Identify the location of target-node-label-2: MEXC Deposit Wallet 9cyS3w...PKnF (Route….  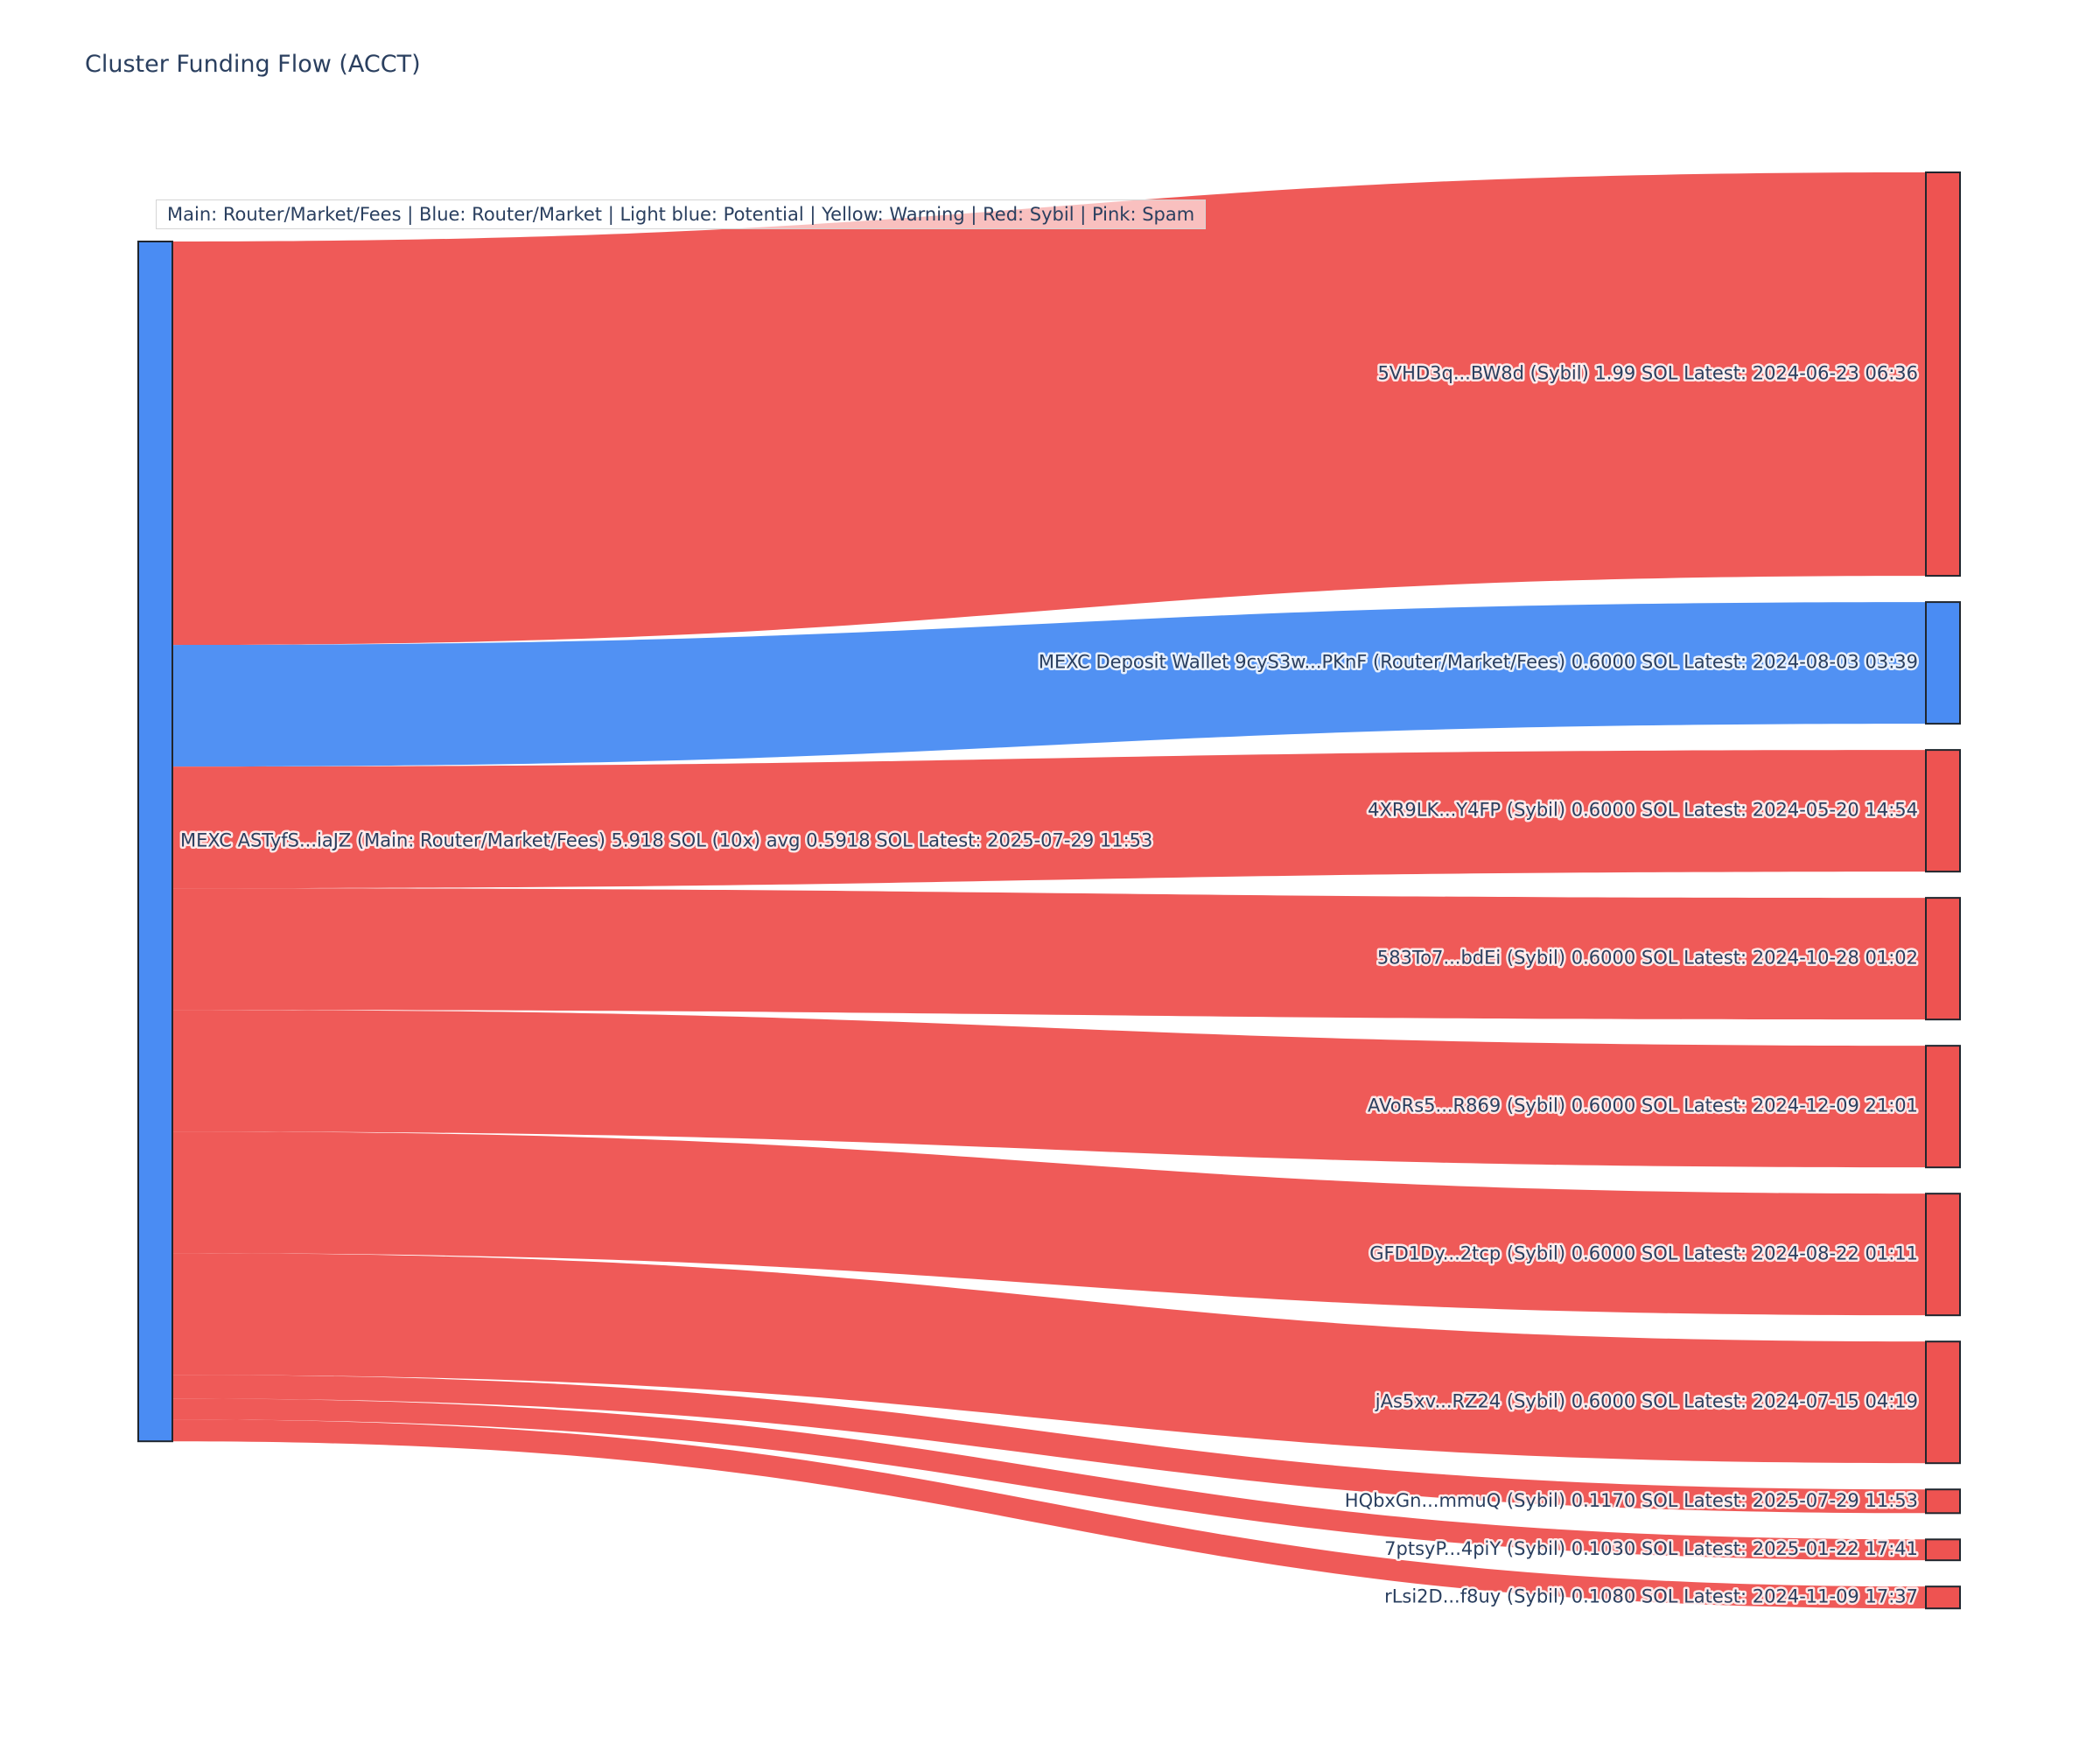
(1478, 662).